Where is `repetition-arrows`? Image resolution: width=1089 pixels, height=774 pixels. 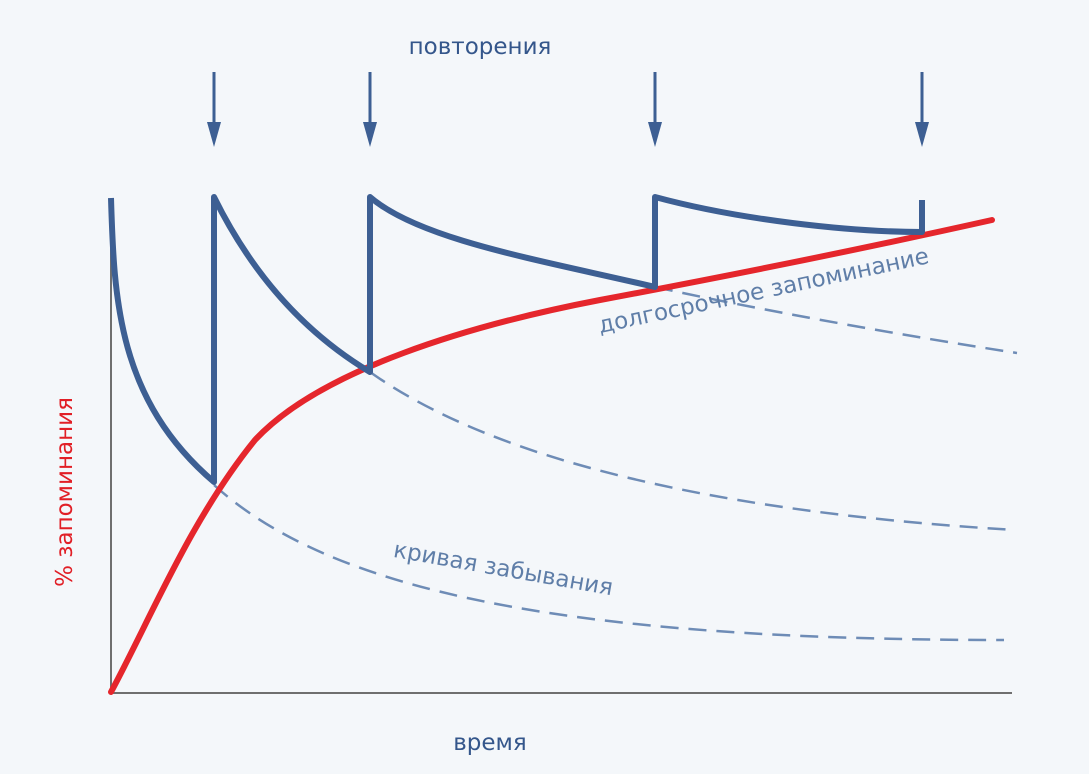
repetition-arrows is located at coordinates (568, 109).